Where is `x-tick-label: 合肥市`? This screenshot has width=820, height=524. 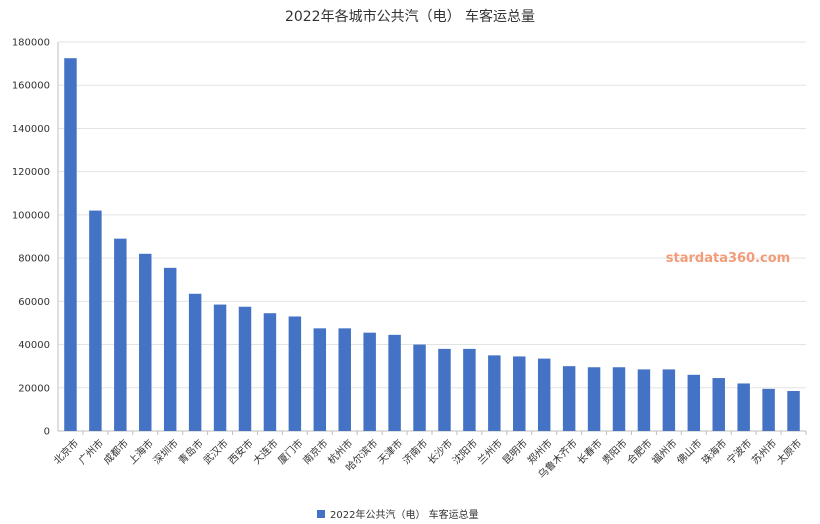 x-tick-label: 合肥市 is located at coordinates (639, 451).